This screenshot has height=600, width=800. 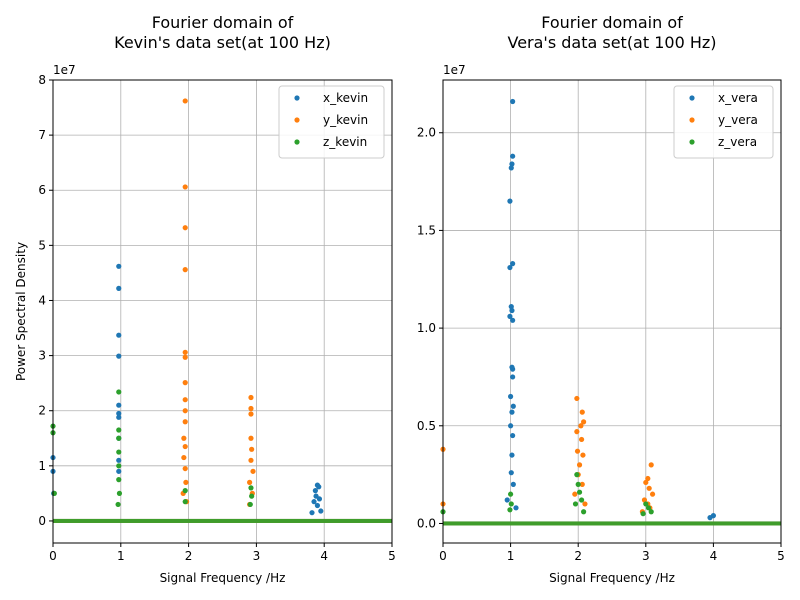 What do you see at coordinates (737, 142) in the screenshot?
I see `legend-label: z_vera` at bounding box center [737, 142].